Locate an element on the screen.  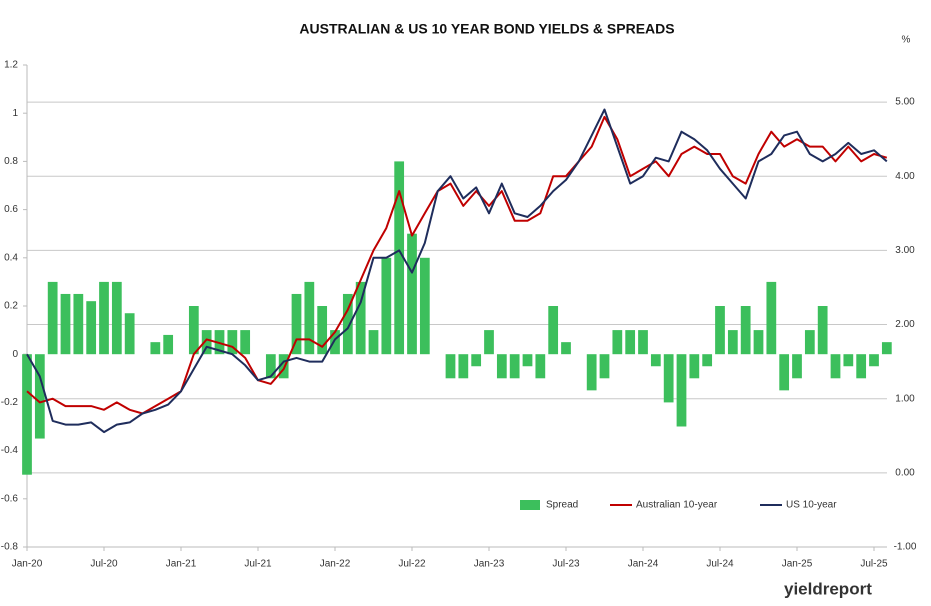
y-tick-label: 0.4 is located at coordinates (11, 257).